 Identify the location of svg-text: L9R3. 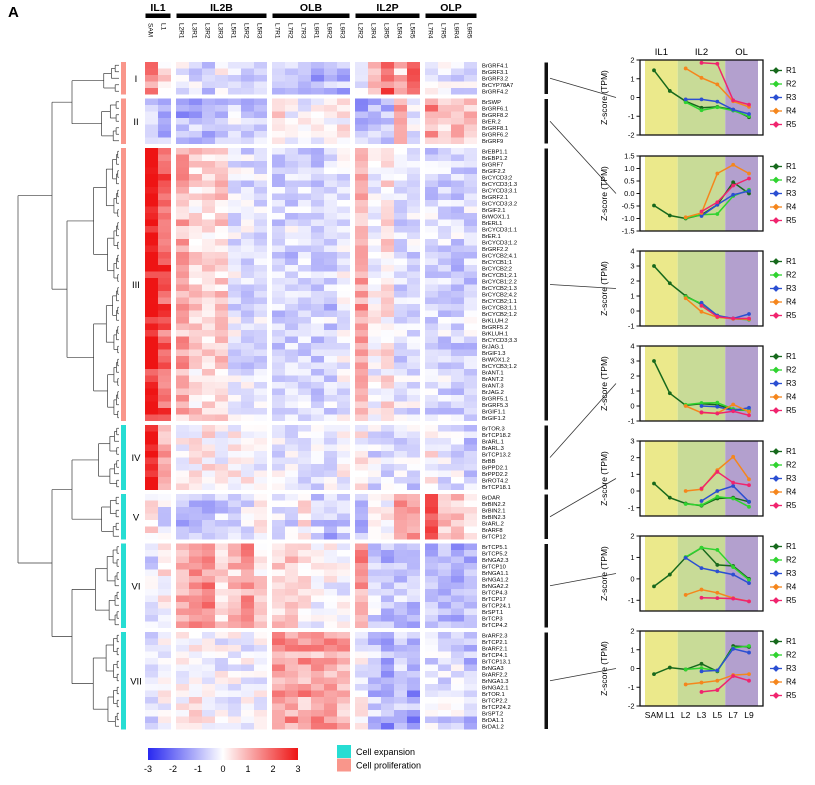
(342, 31).